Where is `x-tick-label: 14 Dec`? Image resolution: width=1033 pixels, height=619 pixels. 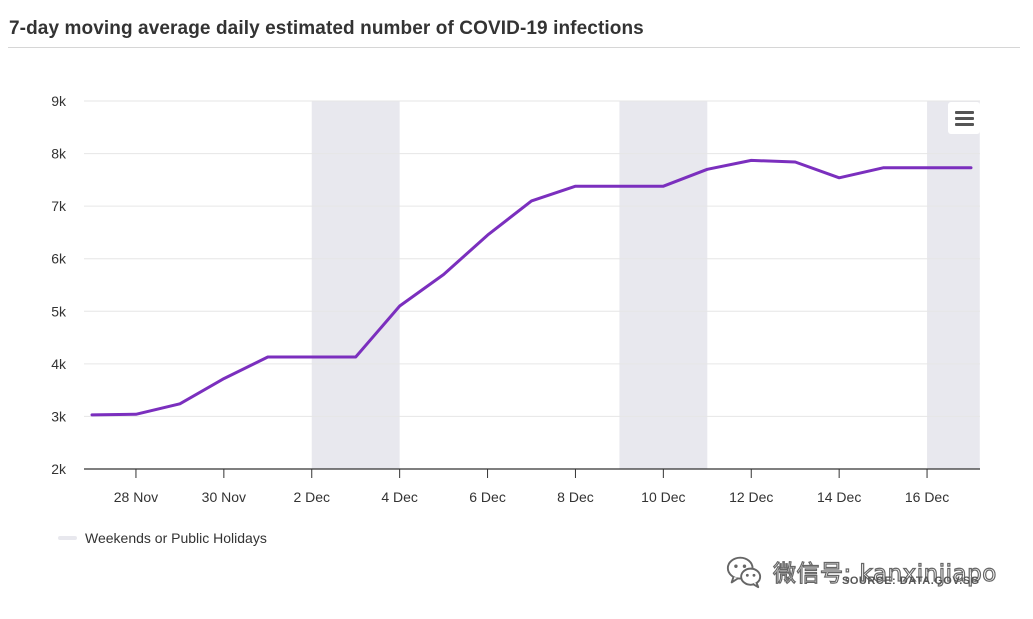 x-tick-label: 14 Dec is located at coordinates (839, 497).